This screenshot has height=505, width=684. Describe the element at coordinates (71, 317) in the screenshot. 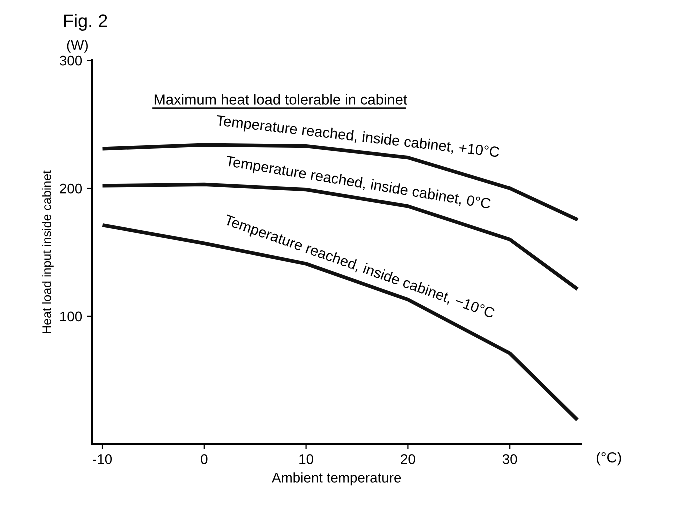

I see `y-tick-label: 100` at that location.